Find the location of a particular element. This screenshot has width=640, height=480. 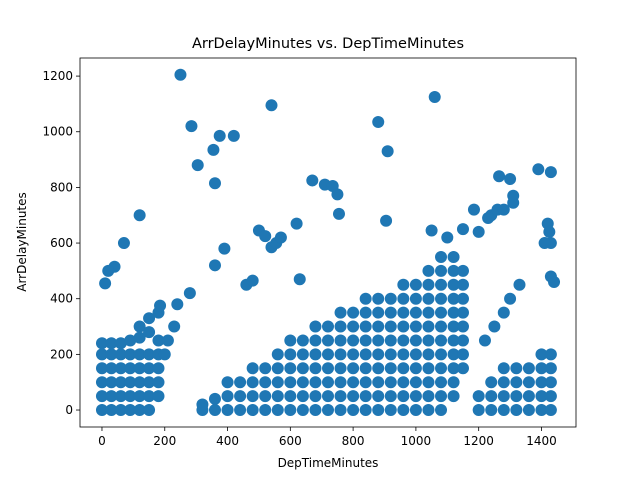

y-axis-label: ArrDelayMinutes is located at coordinates (22, 242).